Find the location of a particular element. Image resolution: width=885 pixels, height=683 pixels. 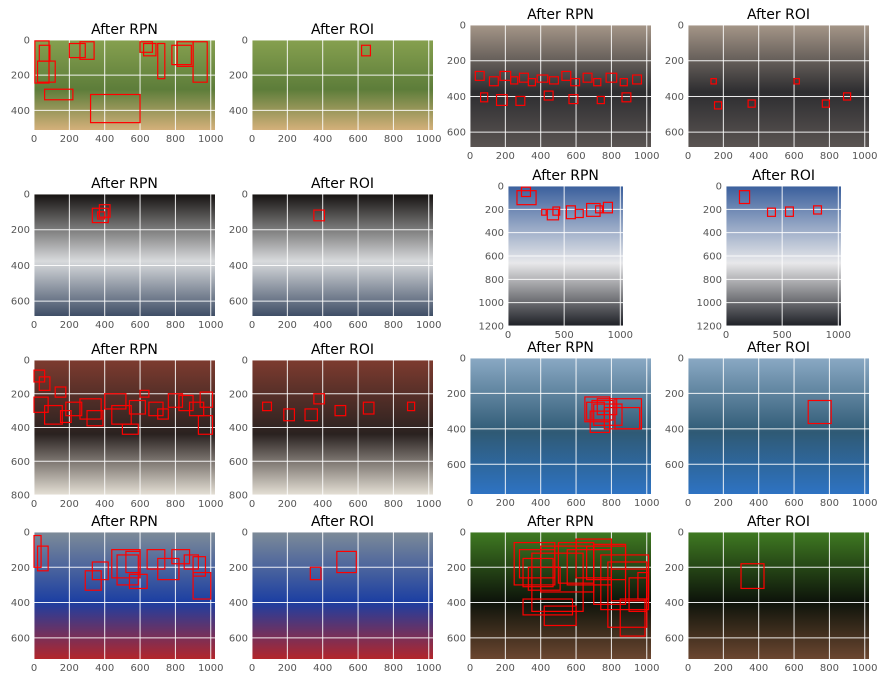

x-tick-label: 500 is located at coordinates (782, 335).